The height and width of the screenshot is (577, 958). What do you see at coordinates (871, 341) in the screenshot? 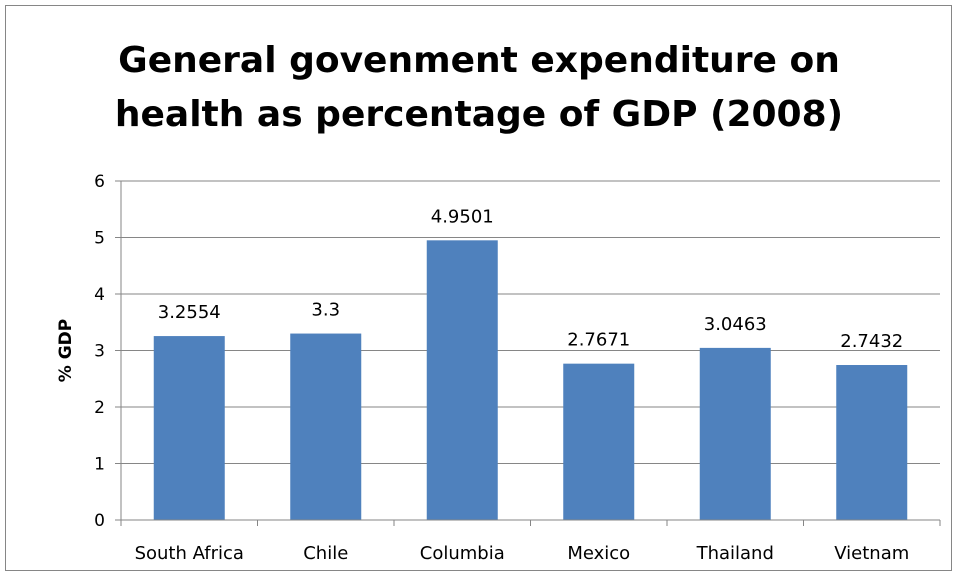
I see `data-label: 2.7432` at bounding box center [871, 341].